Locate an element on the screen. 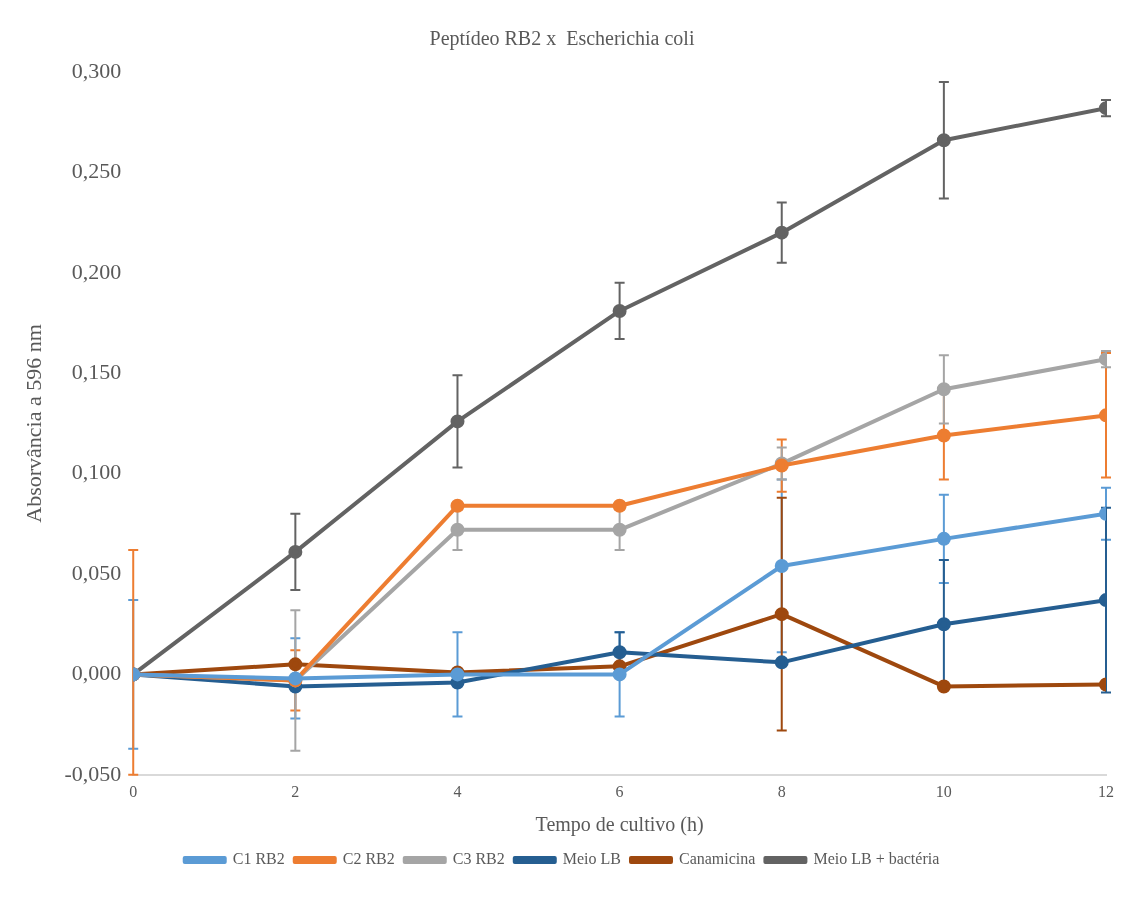 The height and width of the screenshot is (897, 1144). x-tick-label: 4 is located at coordinates (457, 791).